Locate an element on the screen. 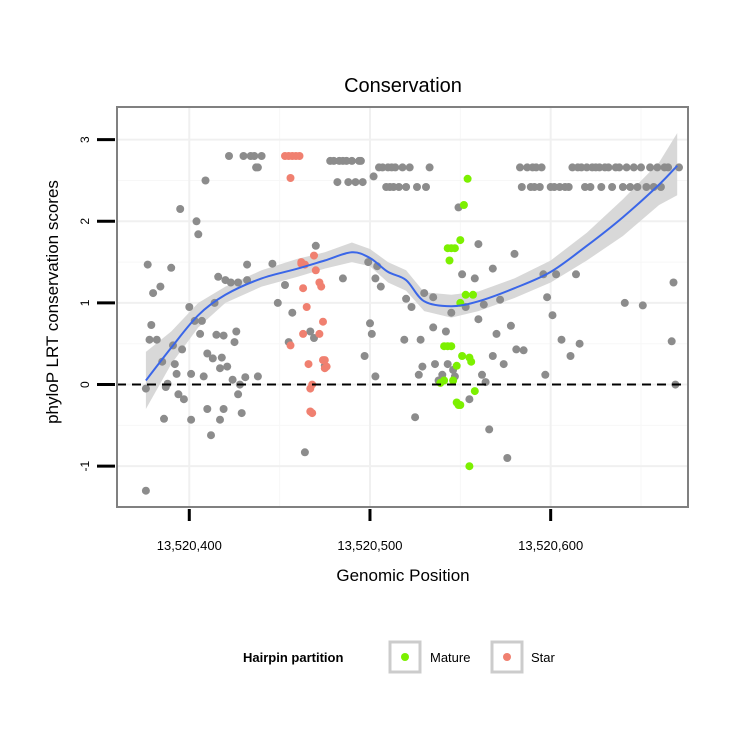 This screenshot has height=750, width=750. legend-title: Hairpin partition is located at coordinates (293, 657).